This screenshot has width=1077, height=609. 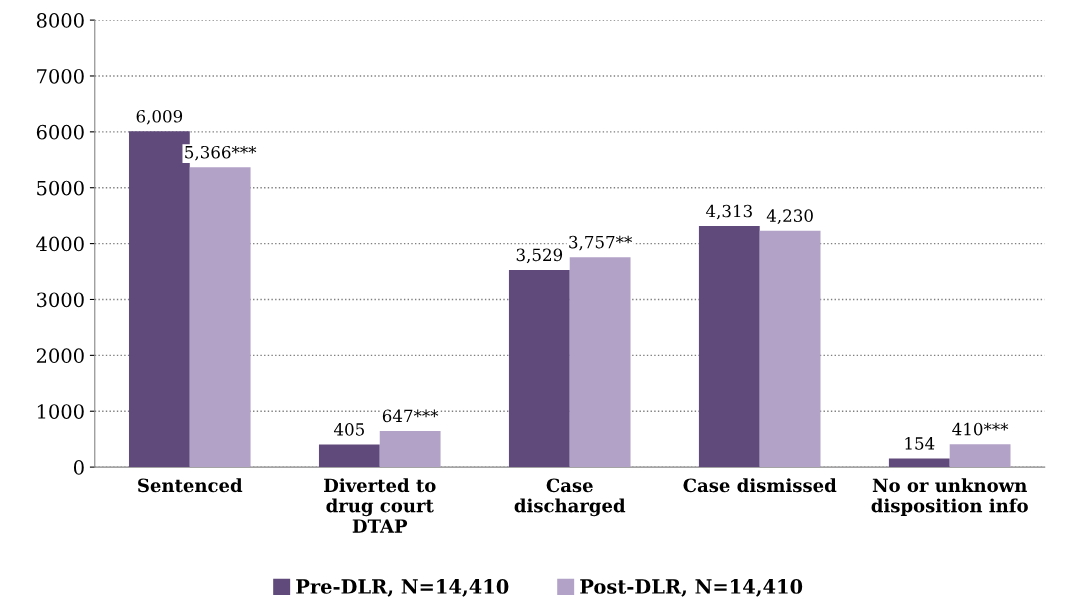 I want to click on data-label: 5,366***, so click(x=221, y=153).